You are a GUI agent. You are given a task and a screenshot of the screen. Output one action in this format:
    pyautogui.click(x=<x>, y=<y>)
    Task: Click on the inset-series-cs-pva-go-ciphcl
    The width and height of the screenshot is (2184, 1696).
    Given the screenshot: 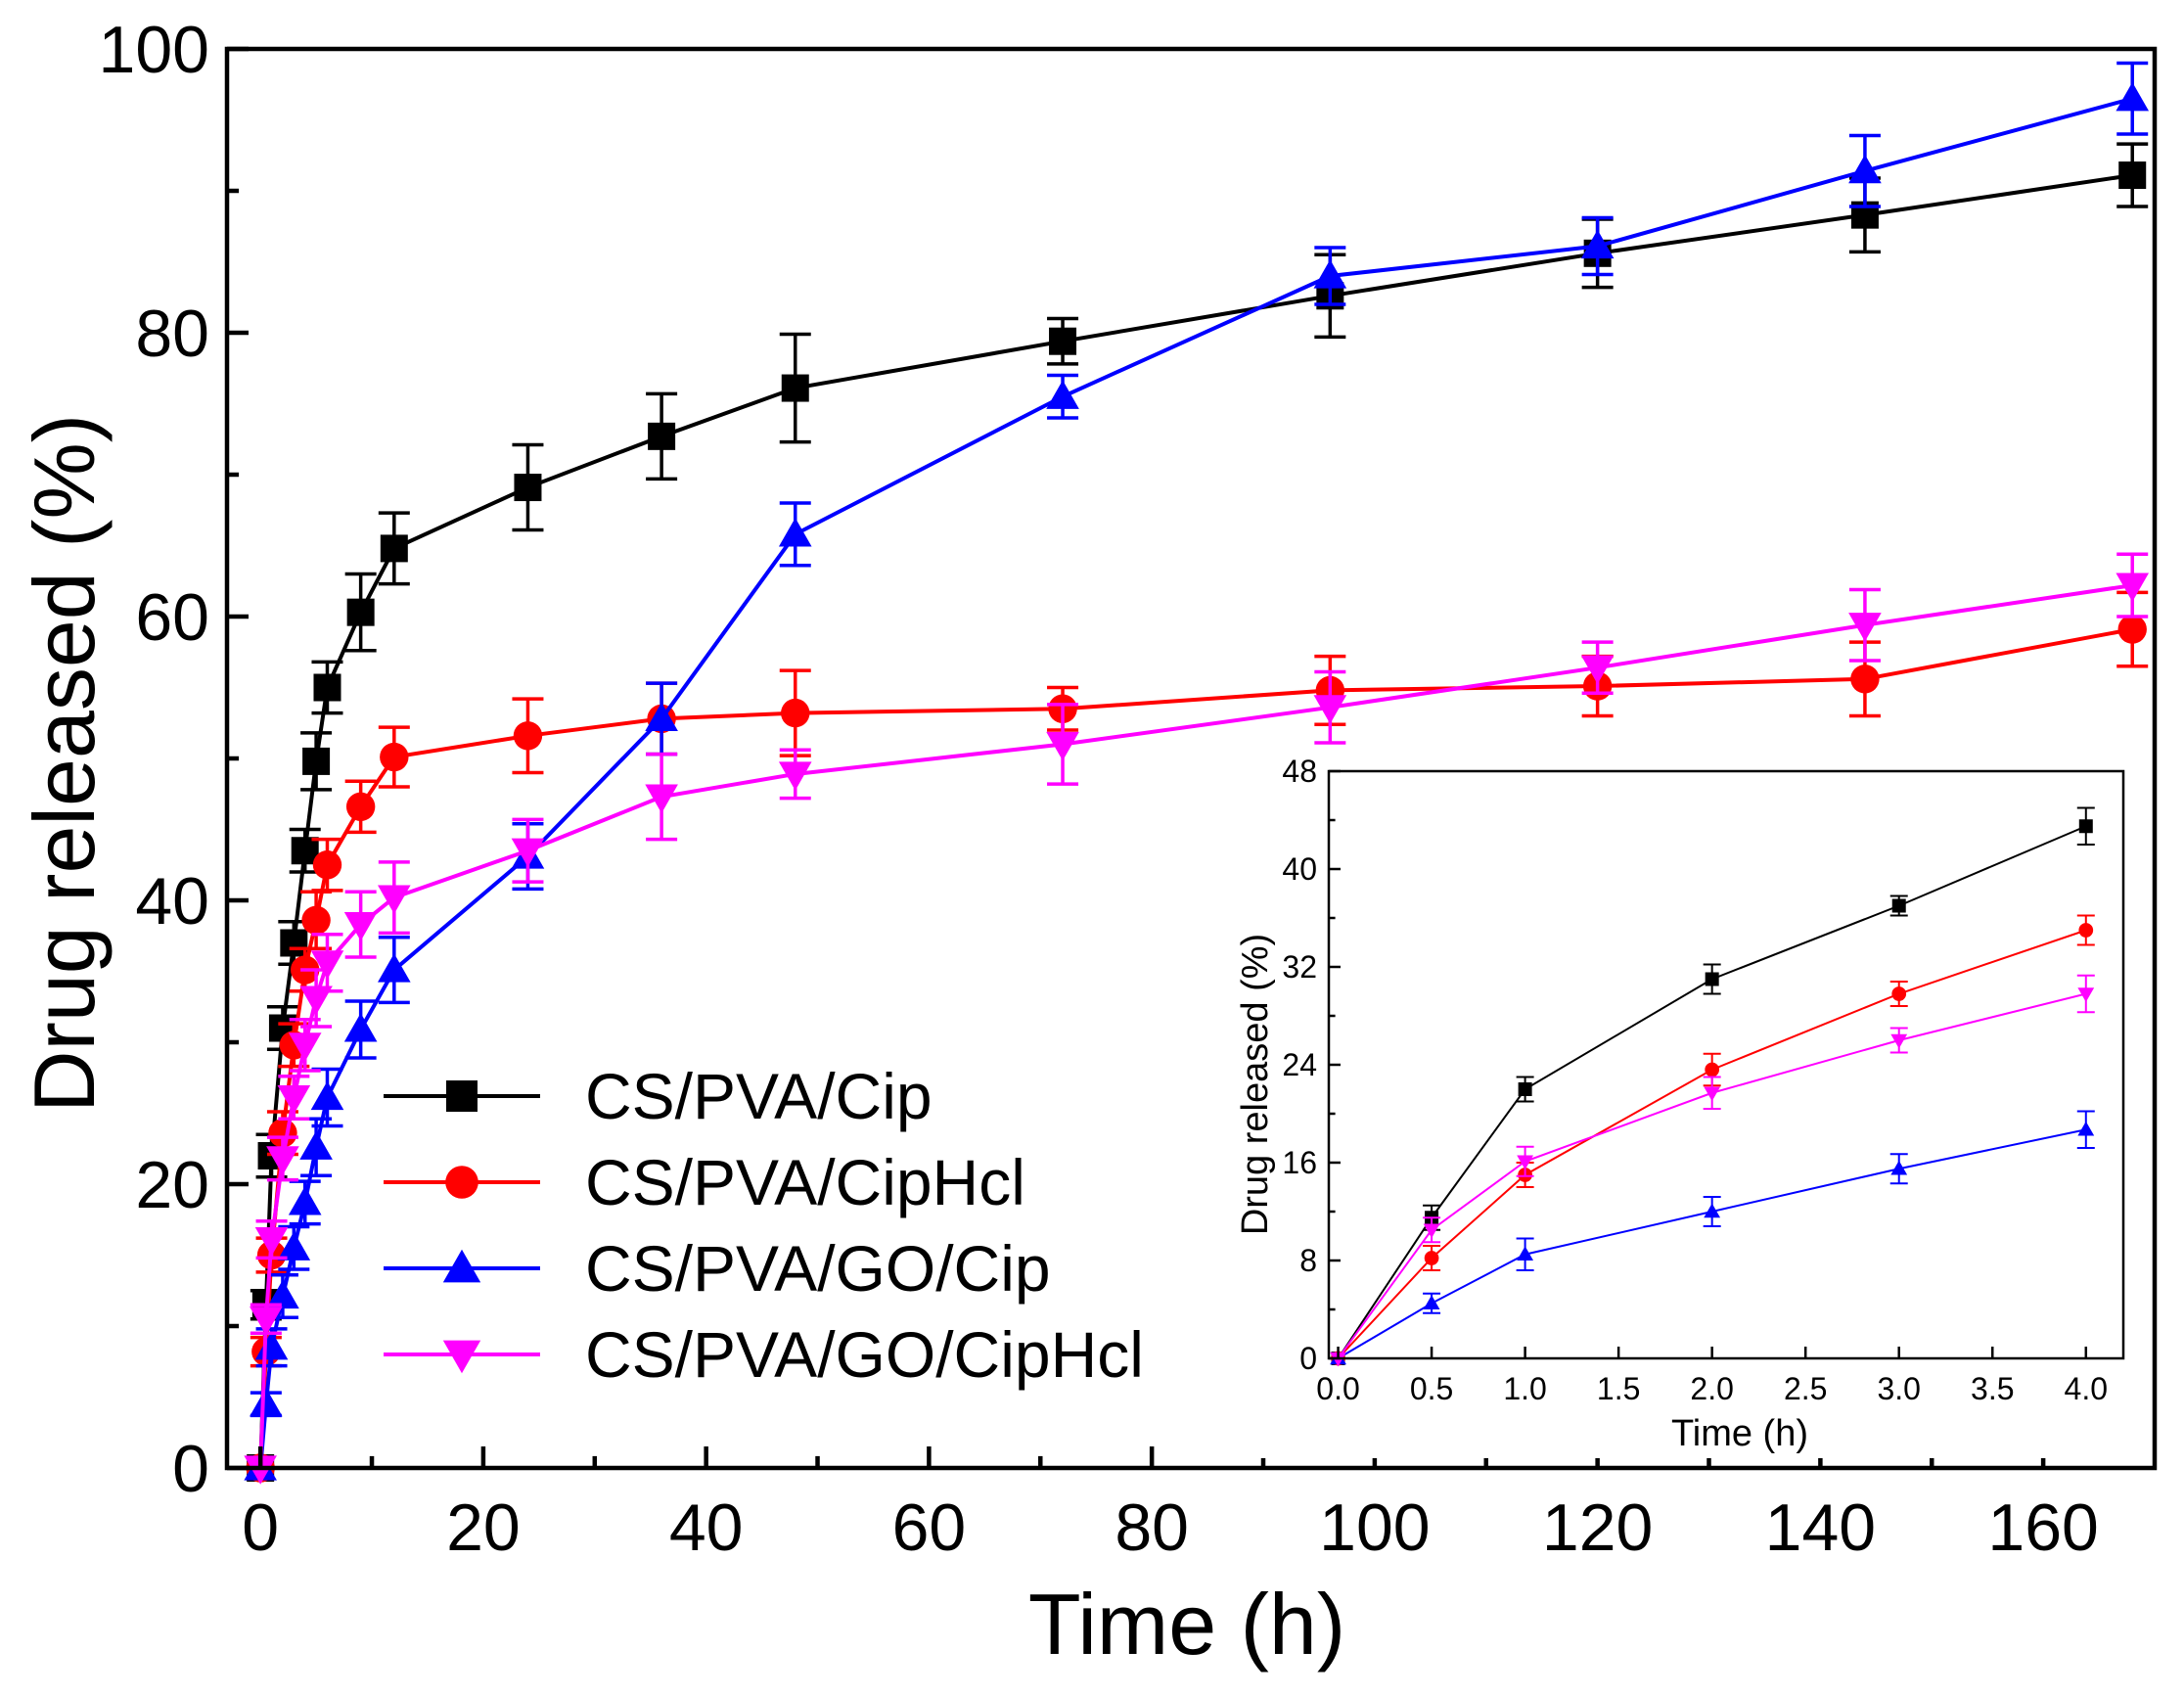 What is the action you would take?
    pyautogui.click(x=1712, y=1170)
    